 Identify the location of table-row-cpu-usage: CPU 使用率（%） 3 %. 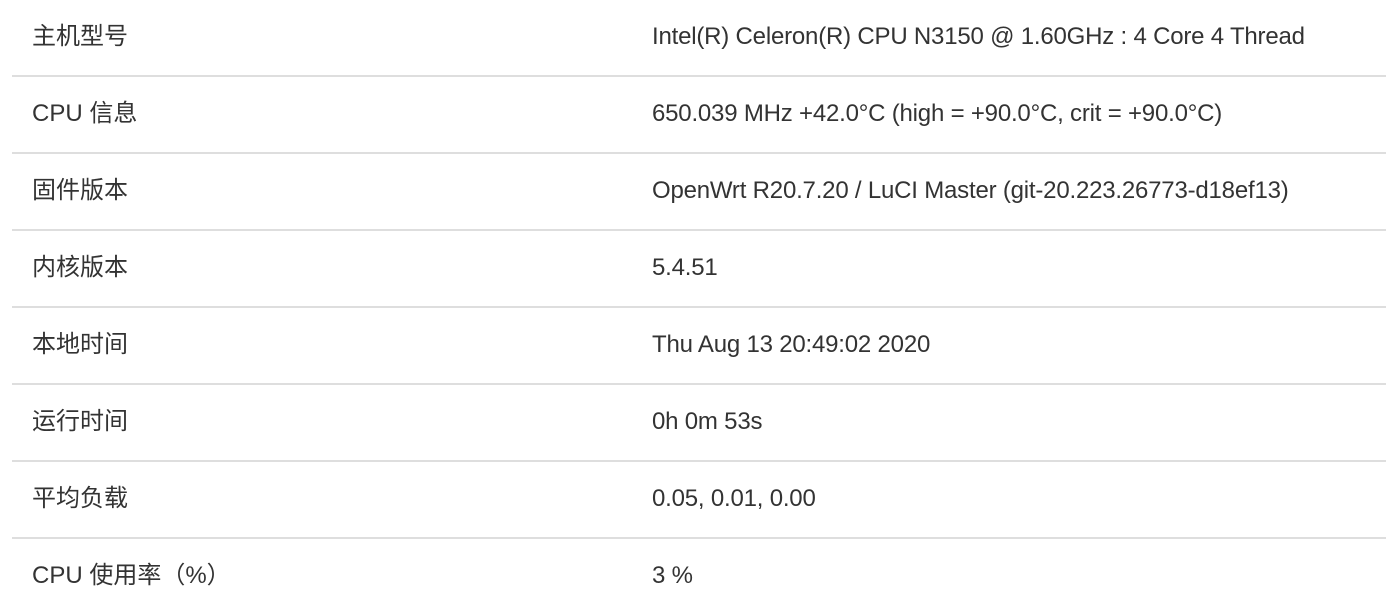
(699, 576).